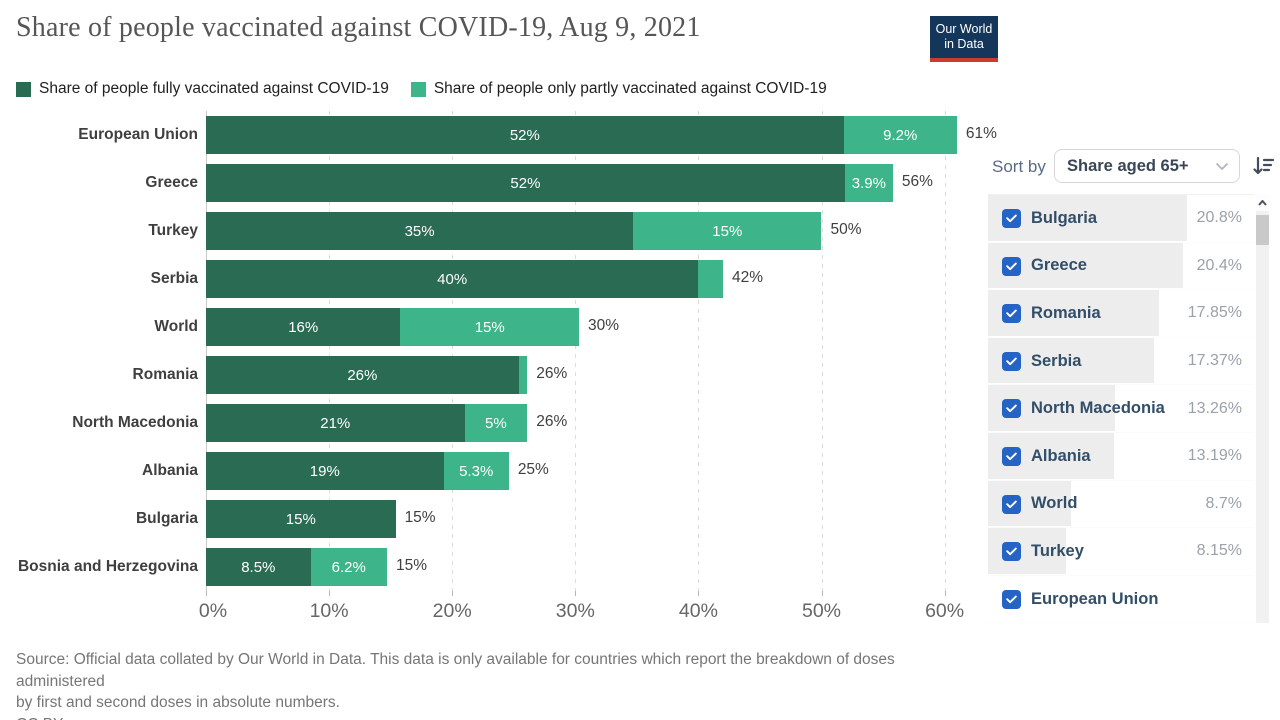 This screenshot has width=1280, height=720. What do you see at coordinates (329, 611) in the screenshot?
I see `x-tick-label: 10%` at bounding box center [329, 611].